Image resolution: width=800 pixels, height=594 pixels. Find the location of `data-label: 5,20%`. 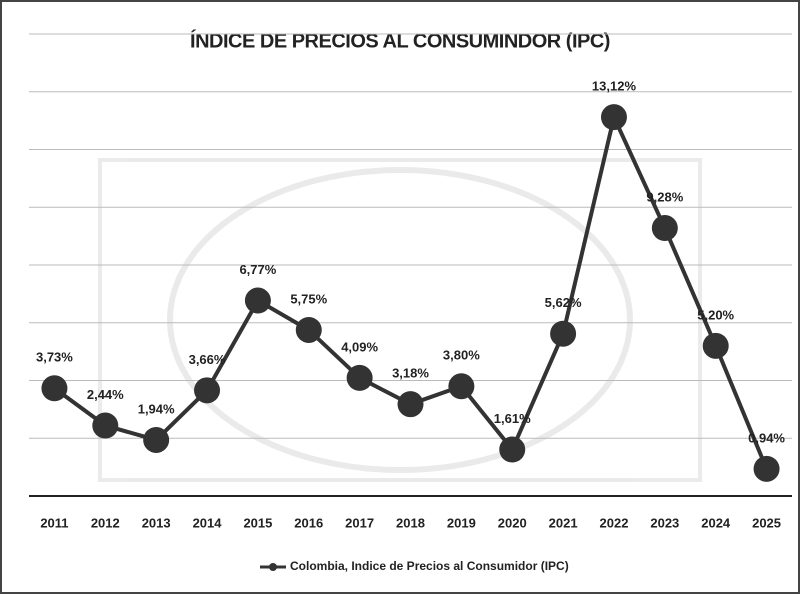

data-label: 5,20% is located at coordinates (715, 314).